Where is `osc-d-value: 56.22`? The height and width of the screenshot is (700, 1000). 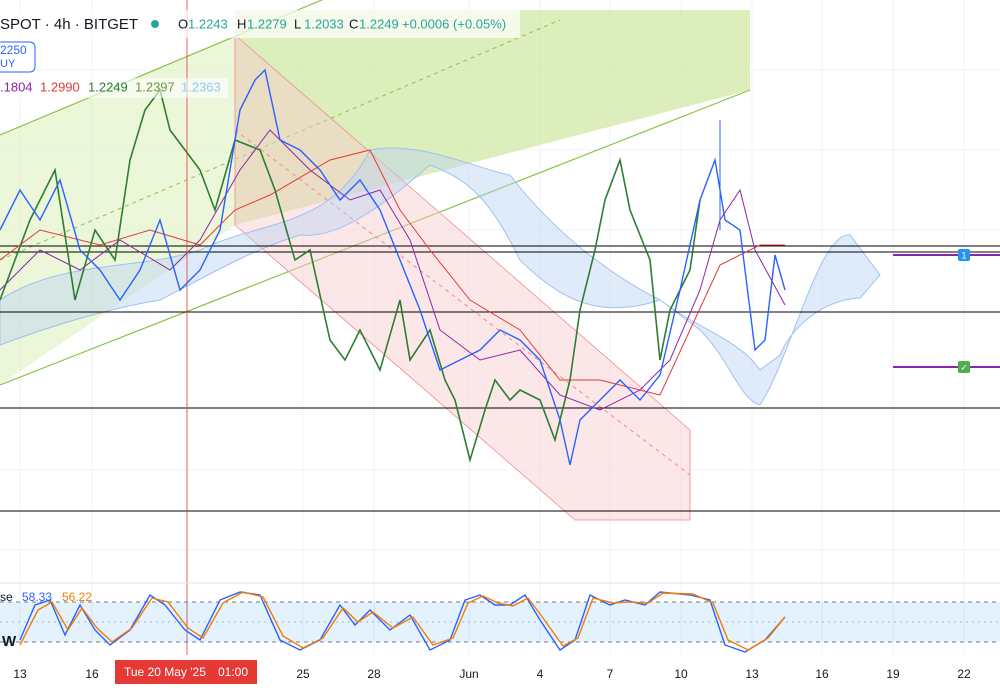
osc-d-value: 56.22 is located at coordinates (77, 597).